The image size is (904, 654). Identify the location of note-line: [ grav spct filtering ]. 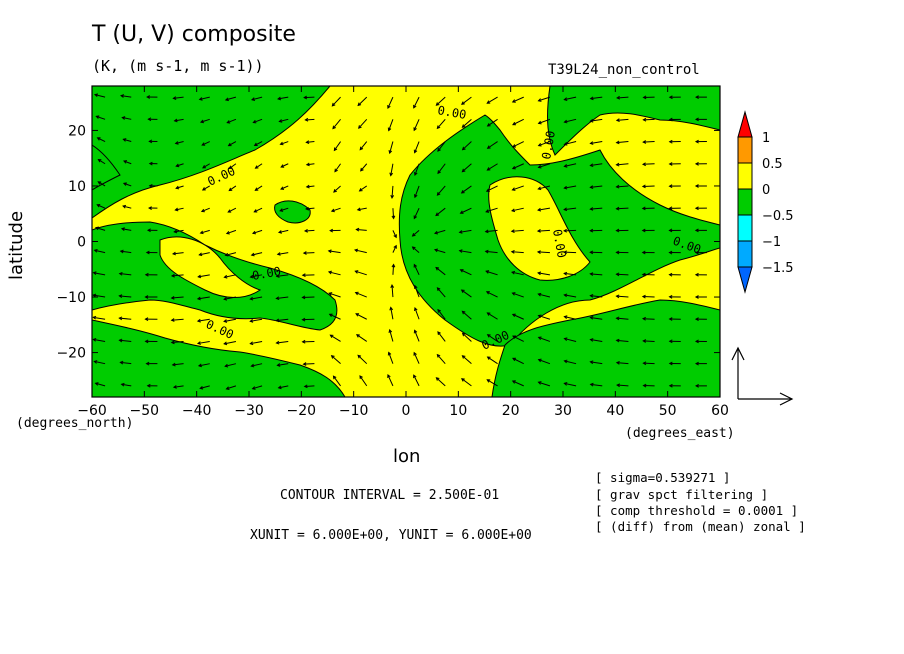
(682, 494).